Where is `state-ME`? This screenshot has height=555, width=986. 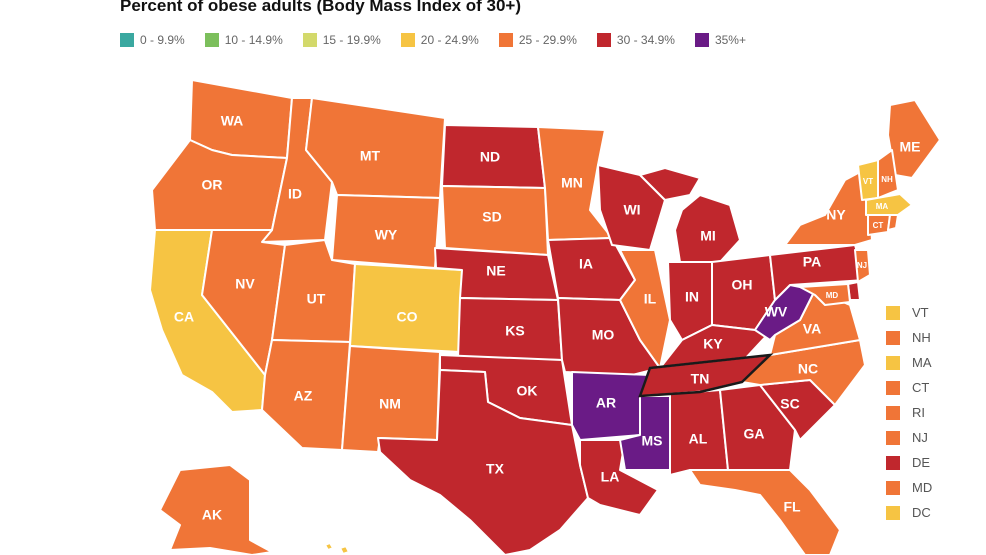
state-ME is located at coordinates (914, 139).